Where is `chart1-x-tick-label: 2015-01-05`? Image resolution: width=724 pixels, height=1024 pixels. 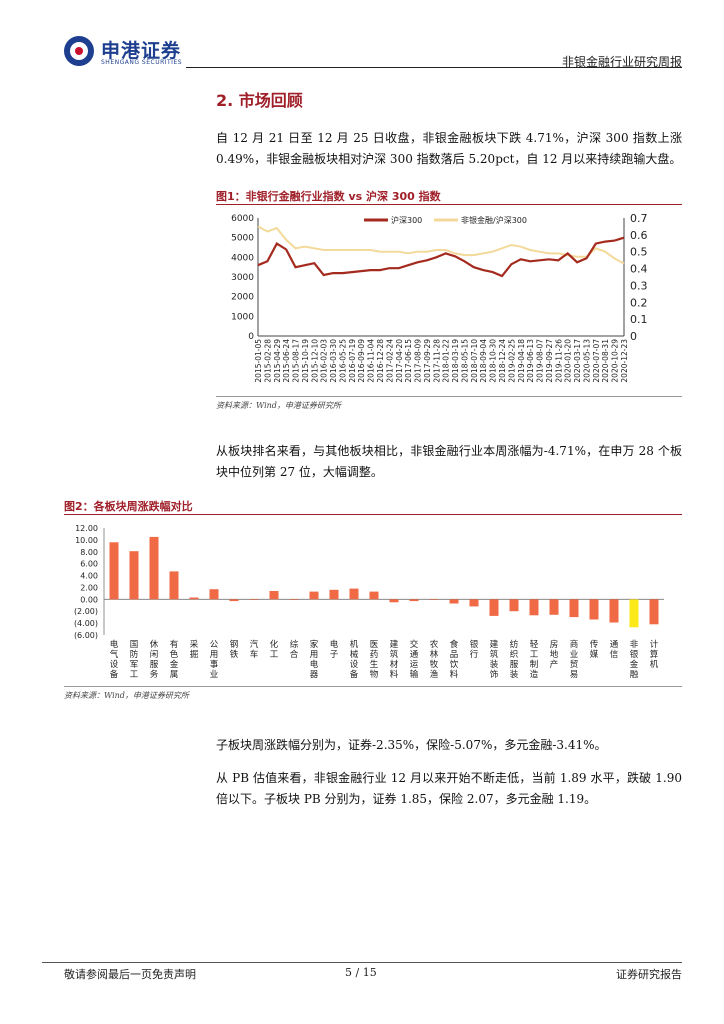 chart1-x-tick-label: 2015-01-05 is located at coordinates (258, 361).